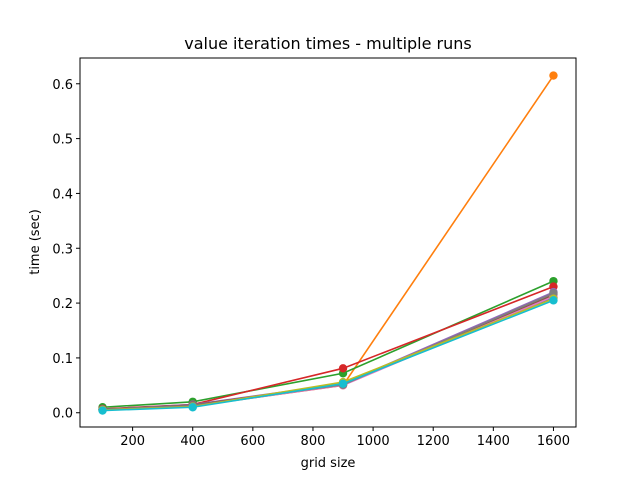 The width and height of the screenshot is (640, 480). Describe the element at coordinates (62, 85) in the screenshot. I see `y-tick-label: 0.6` at that location.